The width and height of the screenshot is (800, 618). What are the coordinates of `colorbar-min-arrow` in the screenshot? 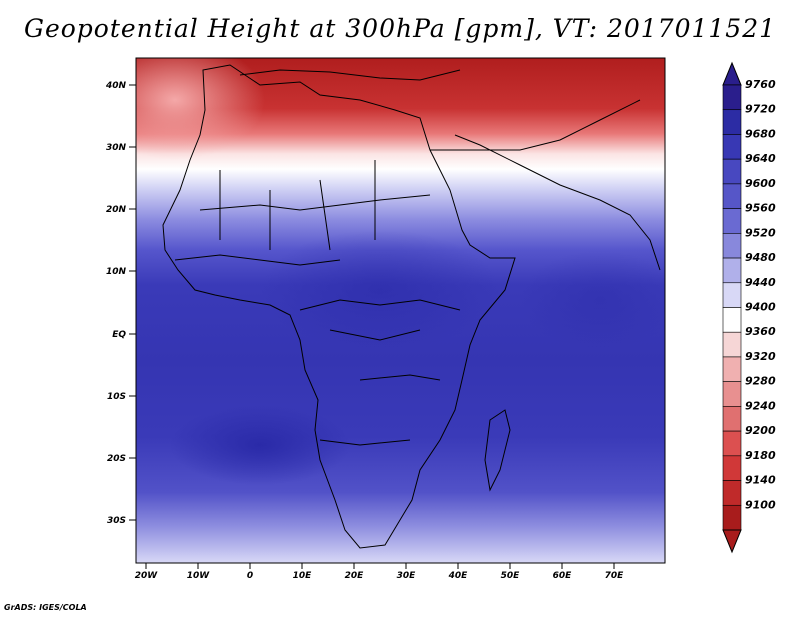 It's located at (732, 541).